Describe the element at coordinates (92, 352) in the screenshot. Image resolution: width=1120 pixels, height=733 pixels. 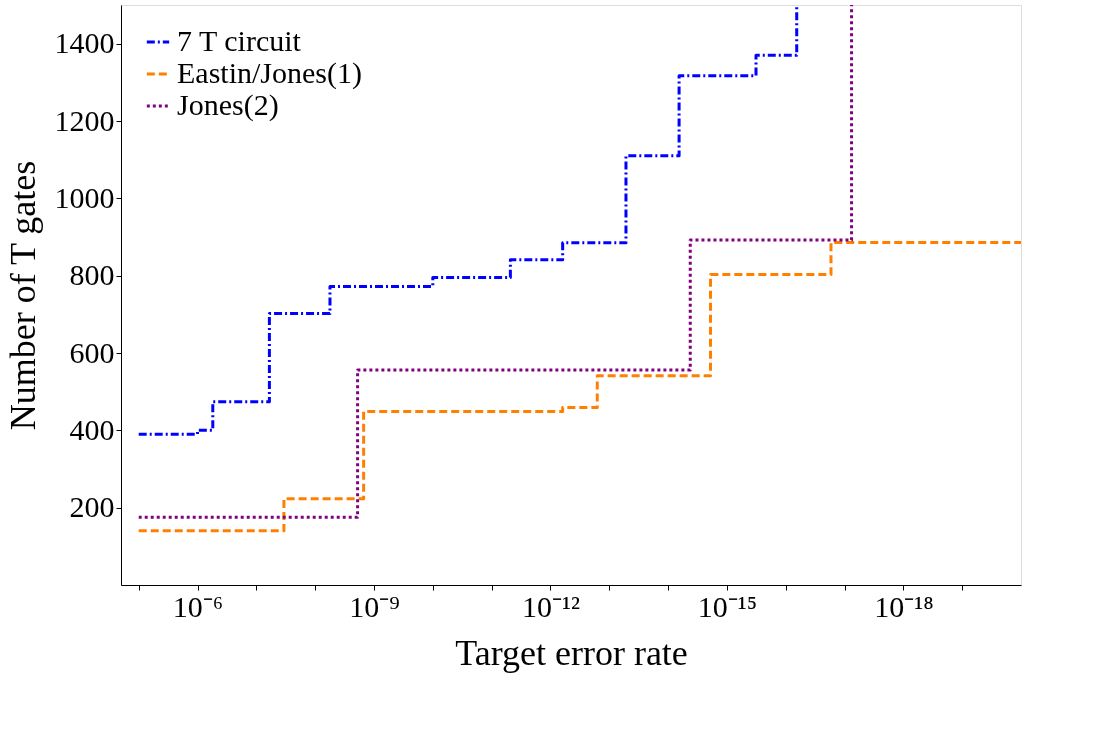
I see `y-tick-label: 600` at that location.